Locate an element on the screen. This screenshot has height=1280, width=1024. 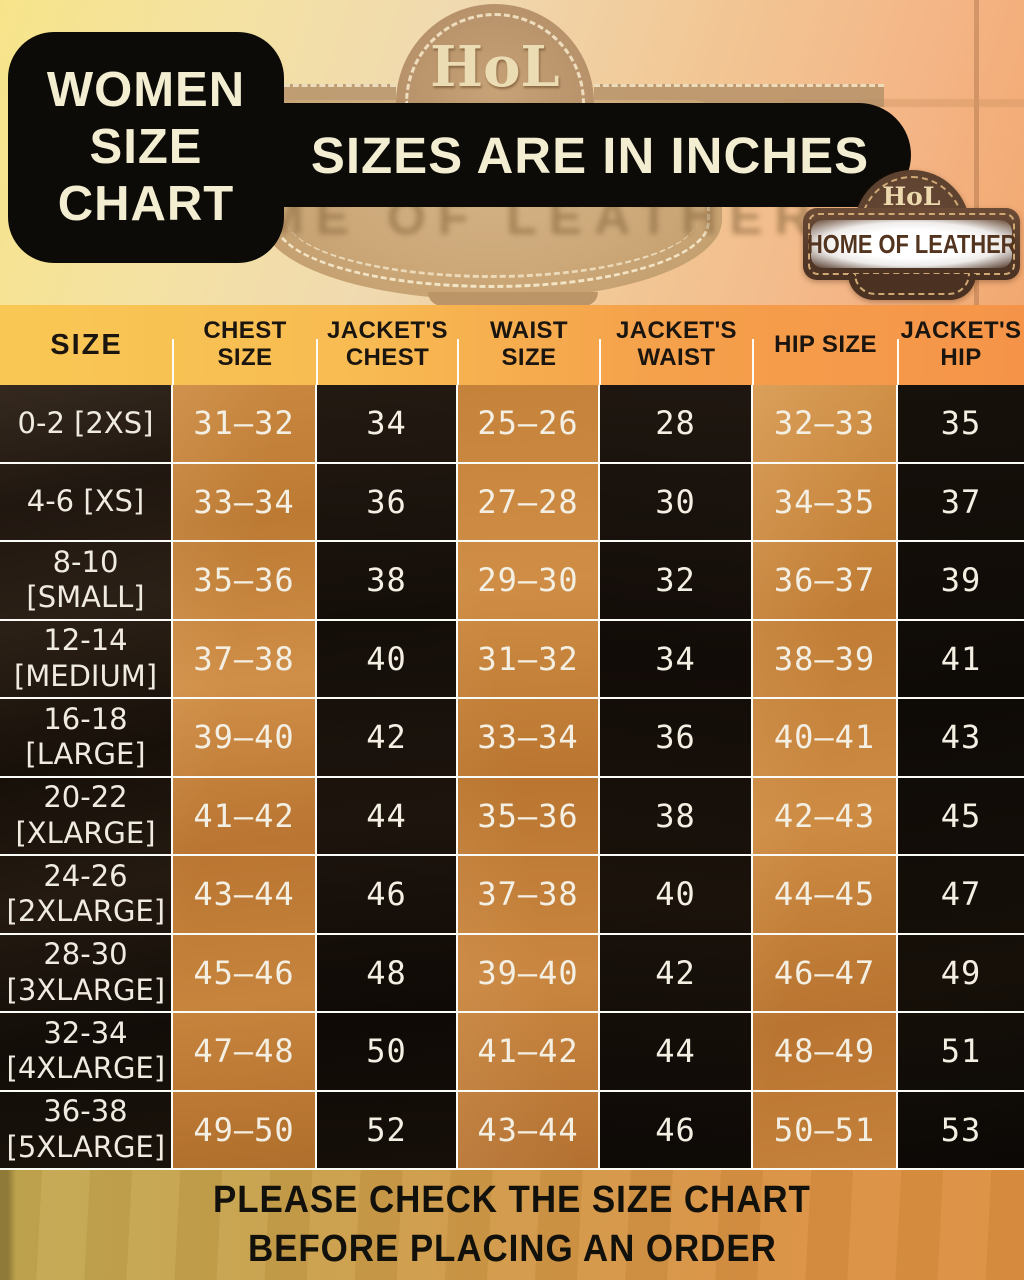
measurement-value: 42 is located at coordinates (675, 972).